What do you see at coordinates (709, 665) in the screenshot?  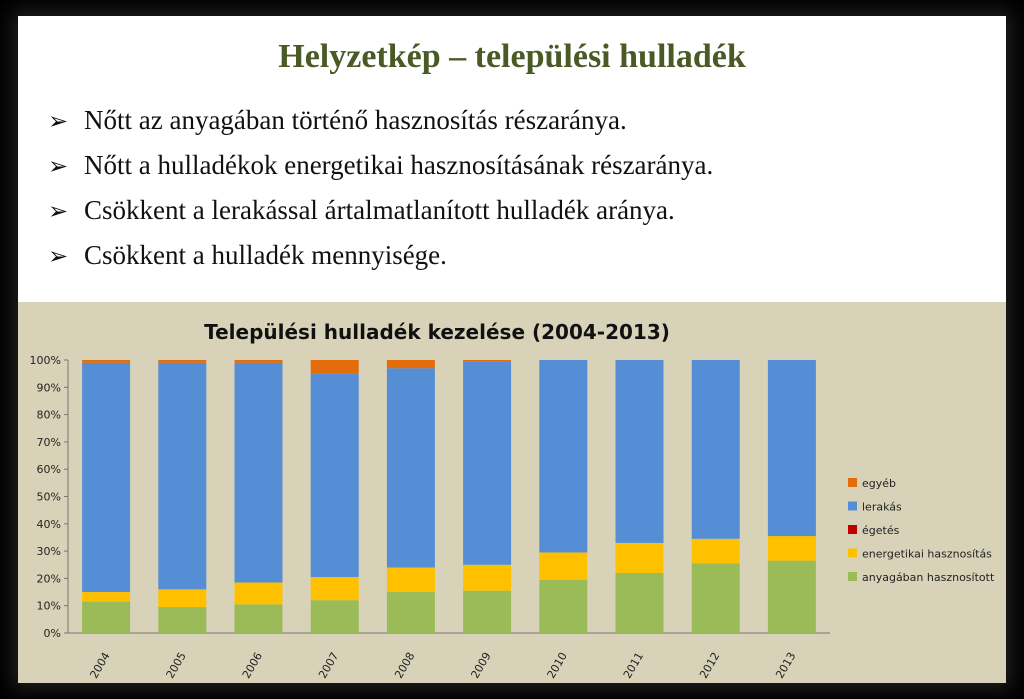 I see `x-tick-label: 2012` at bounding box center [709, 665].